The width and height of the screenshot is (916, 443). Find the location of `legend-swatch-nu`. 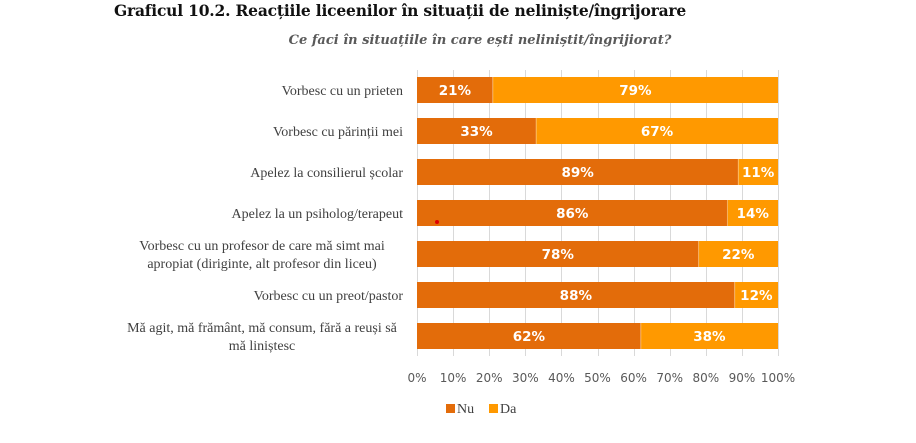

legend-swatch-nu is located at coordinates (450, 408).